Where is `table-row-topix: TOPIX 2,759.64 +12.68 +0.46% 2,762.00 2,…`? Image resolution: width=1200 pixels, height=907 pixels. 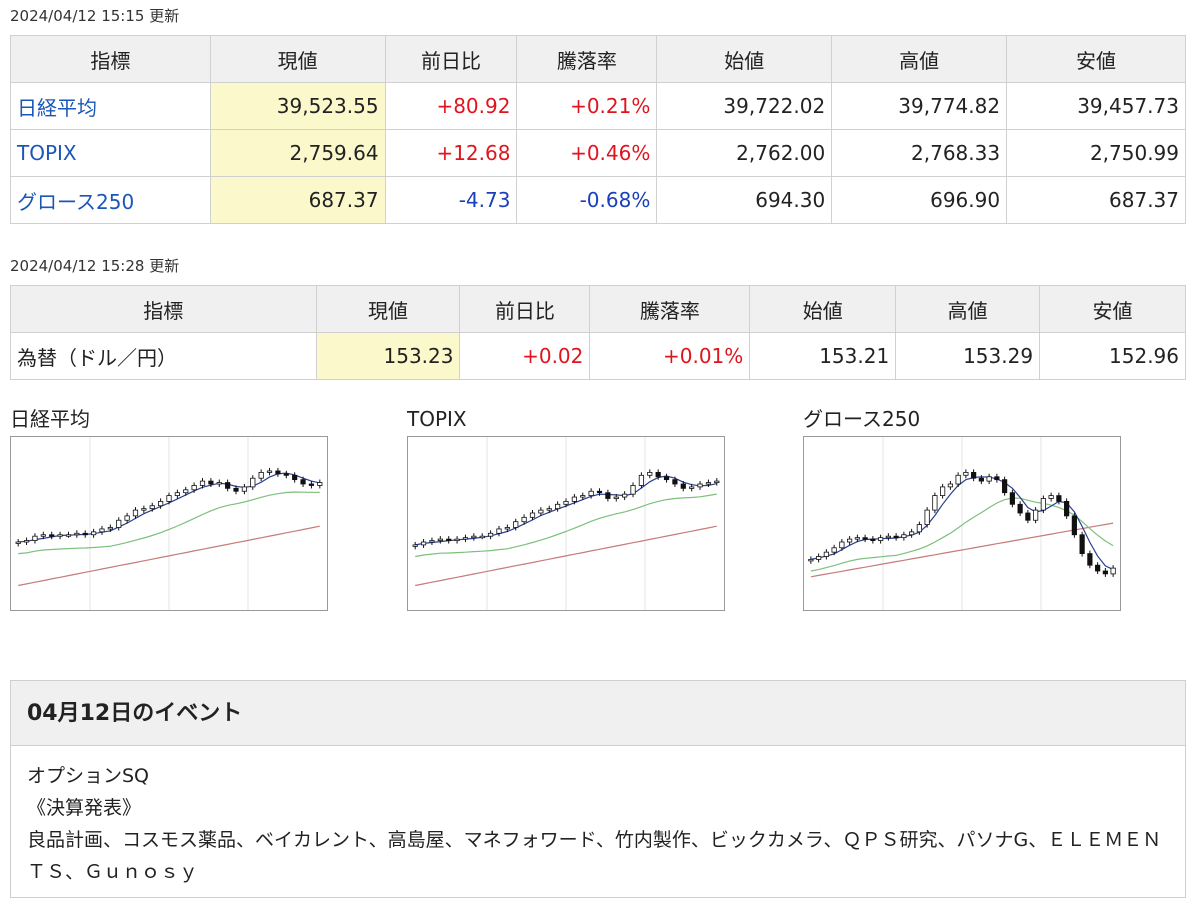 table-row-topix: TOPIX 2,759.64 +12.68 +0.46% 2,762.00 2,… is located at coordinates (598, 153).